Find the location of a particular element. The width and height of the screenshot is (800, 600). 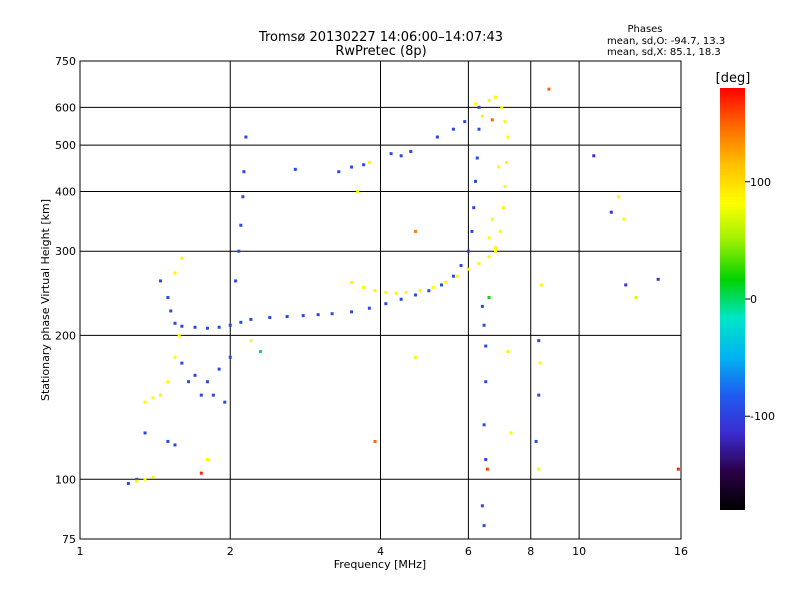

colorbar-tick-label: 100 is located at coordinates (760, 182).